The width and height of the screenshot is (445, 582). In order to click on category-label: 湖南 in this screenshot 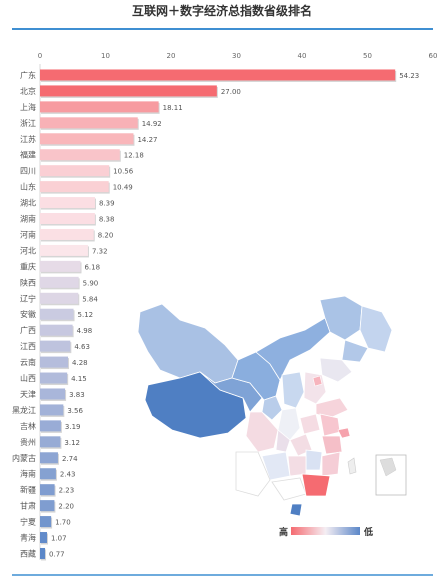, I will do `click(28, 219)`.